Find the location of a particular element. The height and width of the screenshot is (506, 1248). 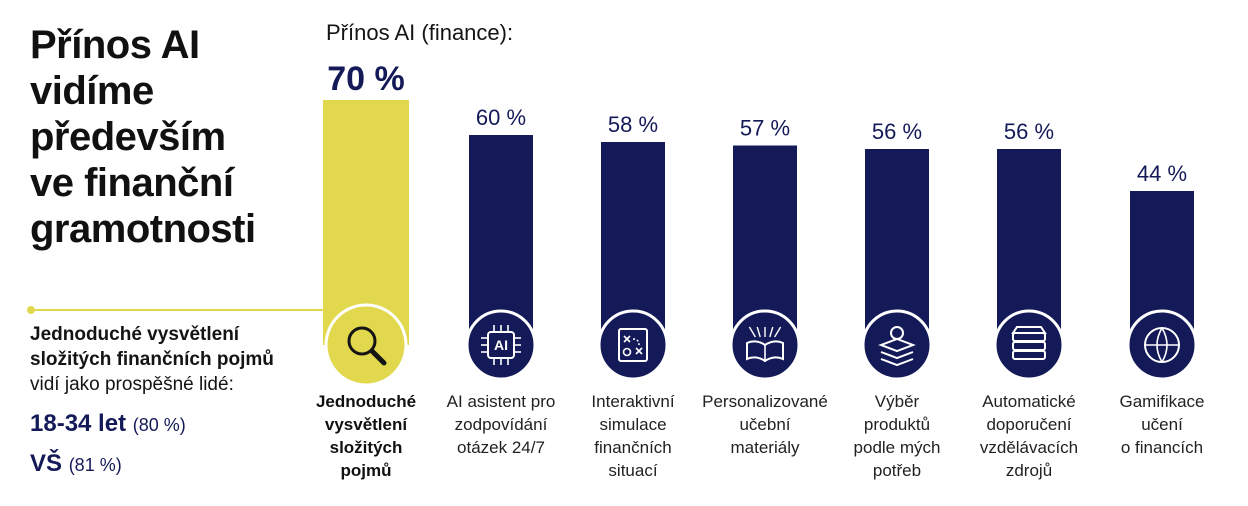

person-layers-icon is located at coordinates (897, 346).